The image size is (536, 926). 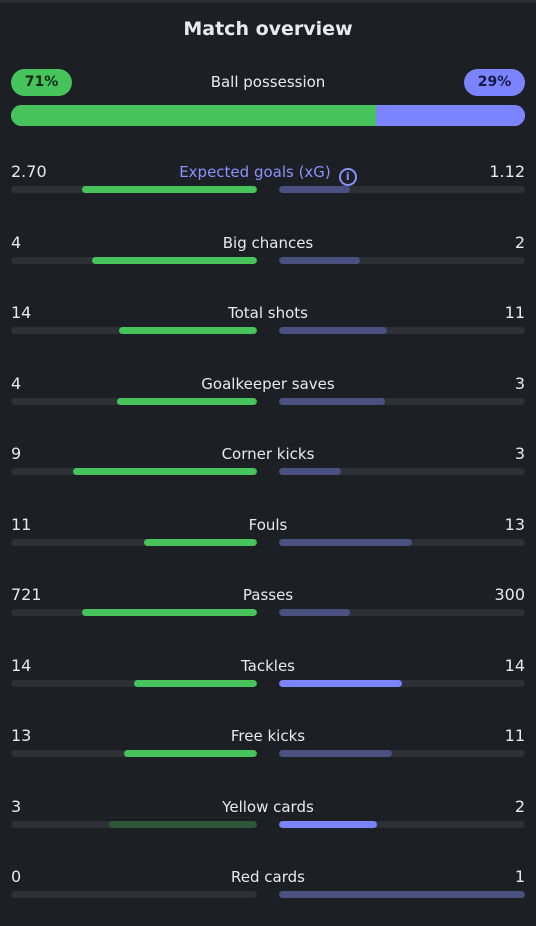 I want to click on stat-label-text: Passes, so click(x=268, y=595).